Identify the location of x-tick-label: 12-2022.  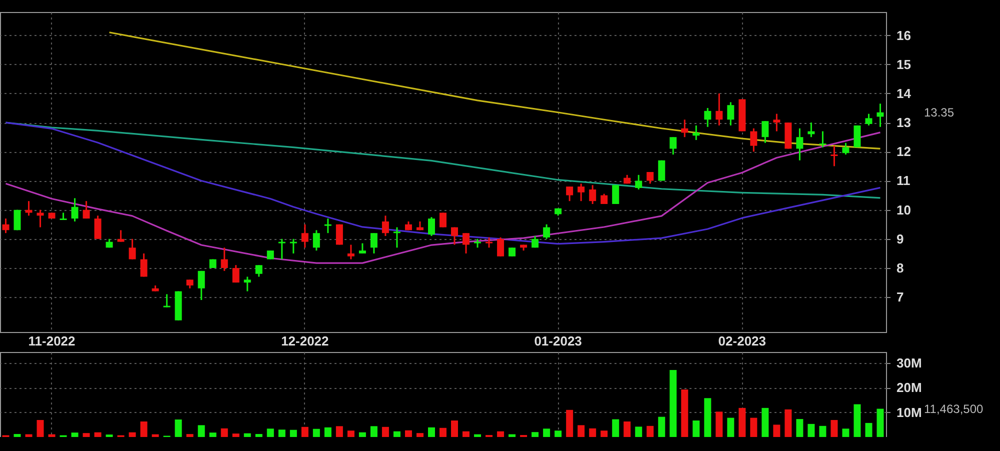
(305, 341).